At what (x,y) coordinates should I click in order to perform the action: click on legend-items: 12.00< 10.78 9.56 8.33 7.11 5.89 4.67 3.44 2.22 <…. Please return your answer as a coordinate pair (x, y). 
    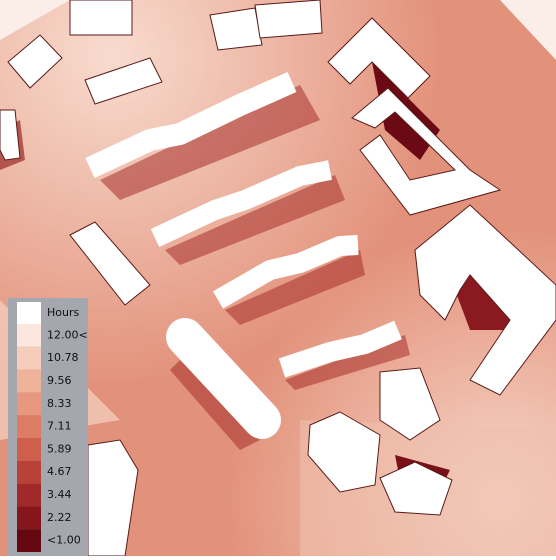
    Looking at the image, I should click on (52, 438).